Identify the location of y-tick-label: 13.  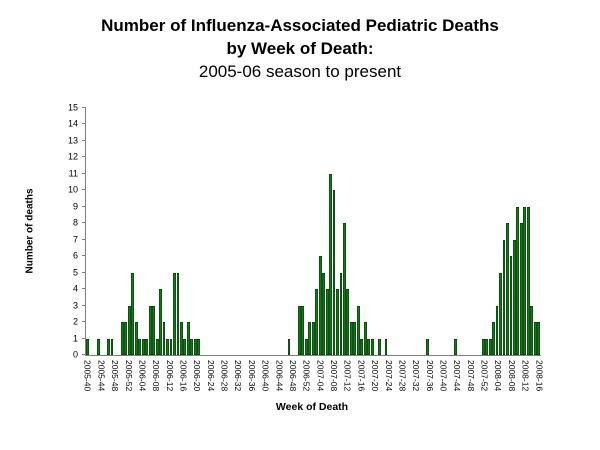
(72, 140).